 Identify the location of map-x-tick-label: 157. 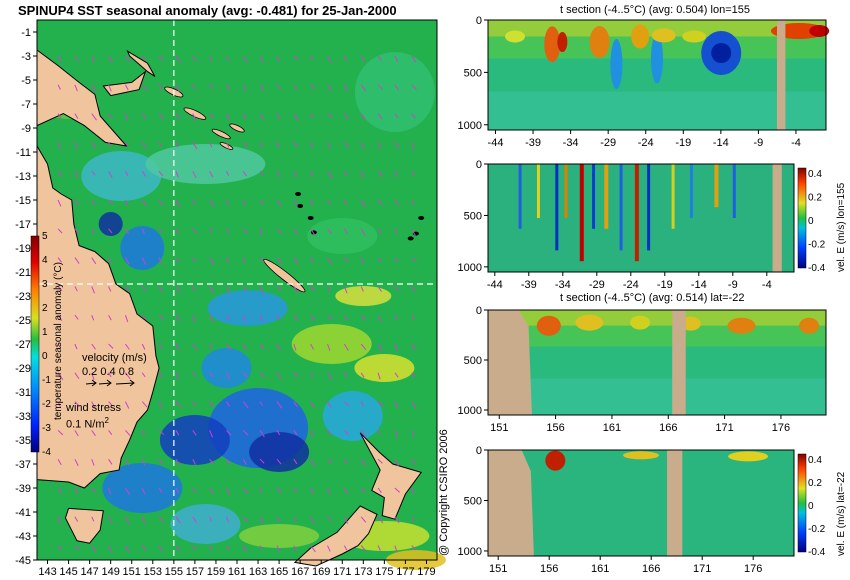
(195, 572).